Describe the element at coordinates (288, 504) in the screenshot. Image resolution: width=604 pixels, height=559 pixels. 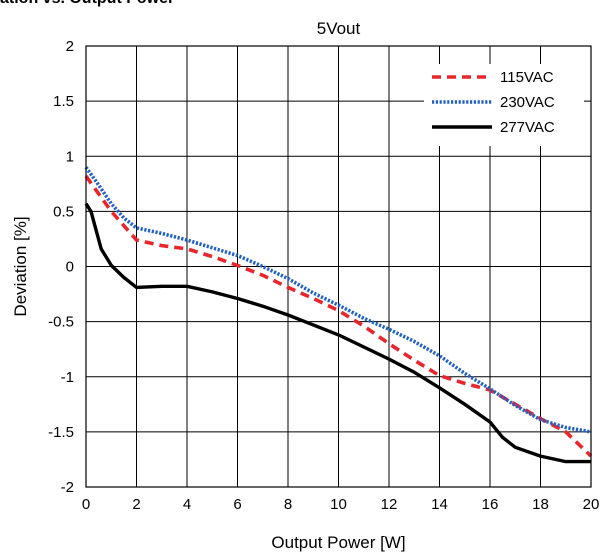
I see `x-tick-label: 8` at that location.